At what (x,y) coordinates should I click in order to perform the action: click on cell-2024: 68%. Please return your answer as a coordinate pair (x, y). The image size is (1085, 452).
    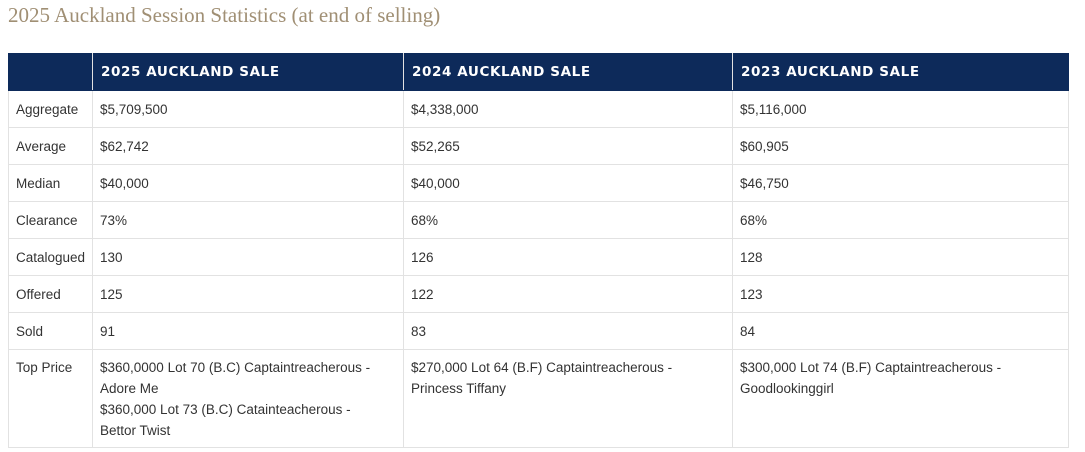
    Looking at the image, I should click on (568, 220).